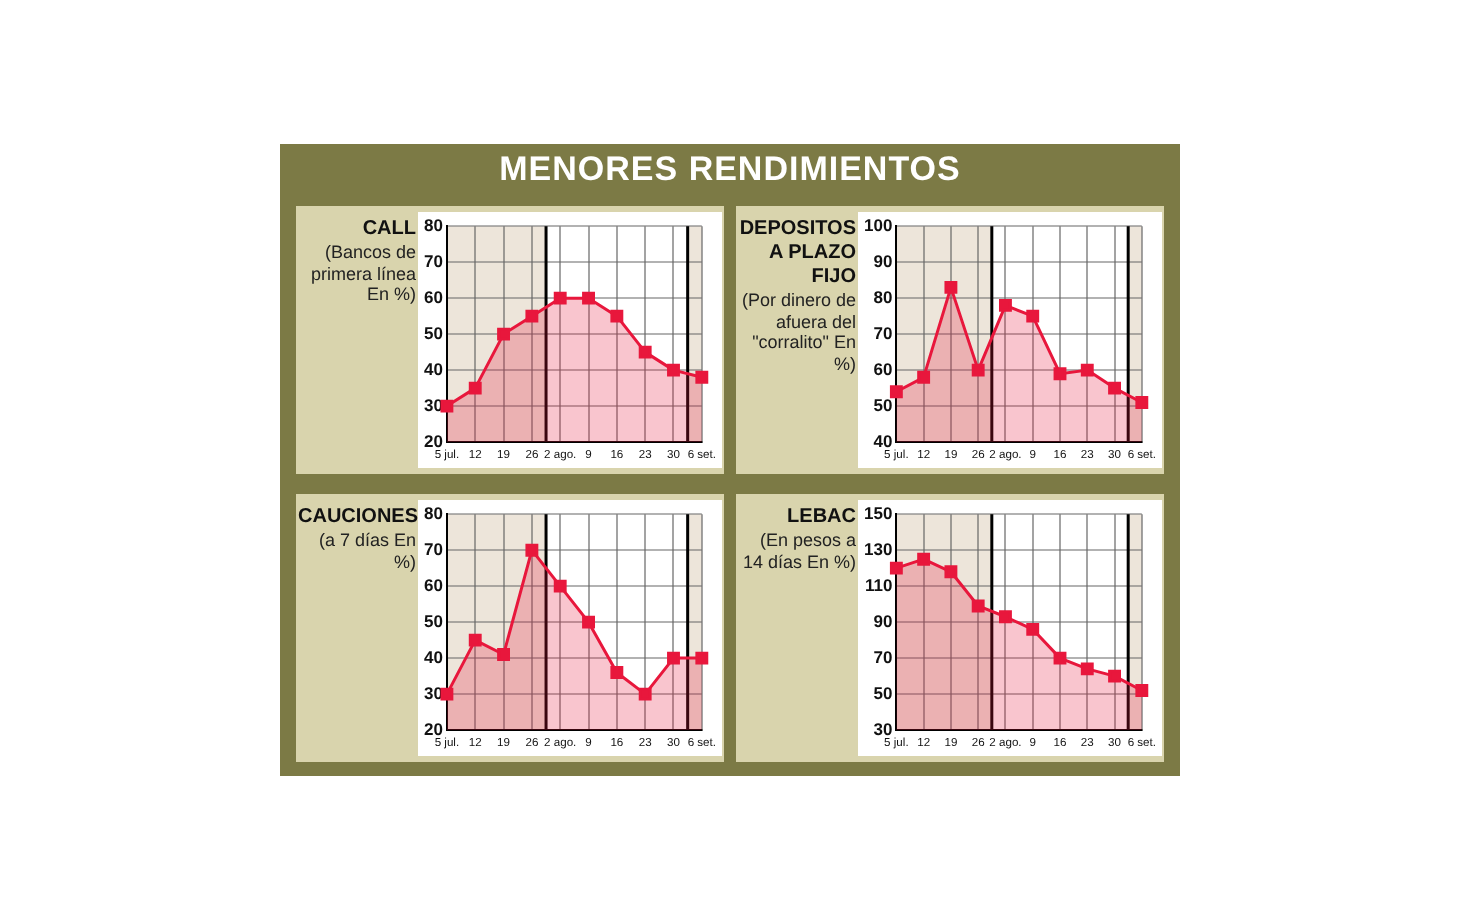  I want to click on y-tick-label: 150, so click(878, 512).